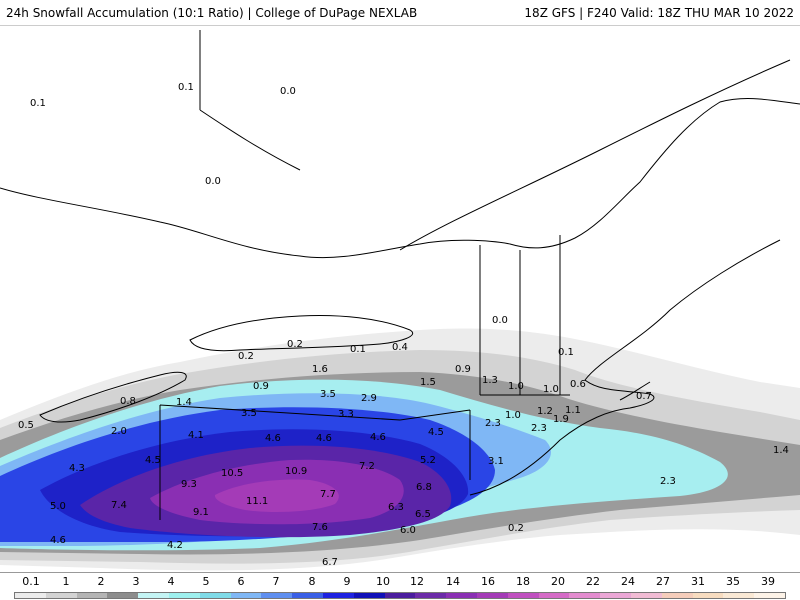 Image resolution: width=800 pixels, height=600 pixels. What do you see at coordinates (367, 466) in the screenshot?
I see `snowfall-label: 7.2` at bounding box center [367, 466].